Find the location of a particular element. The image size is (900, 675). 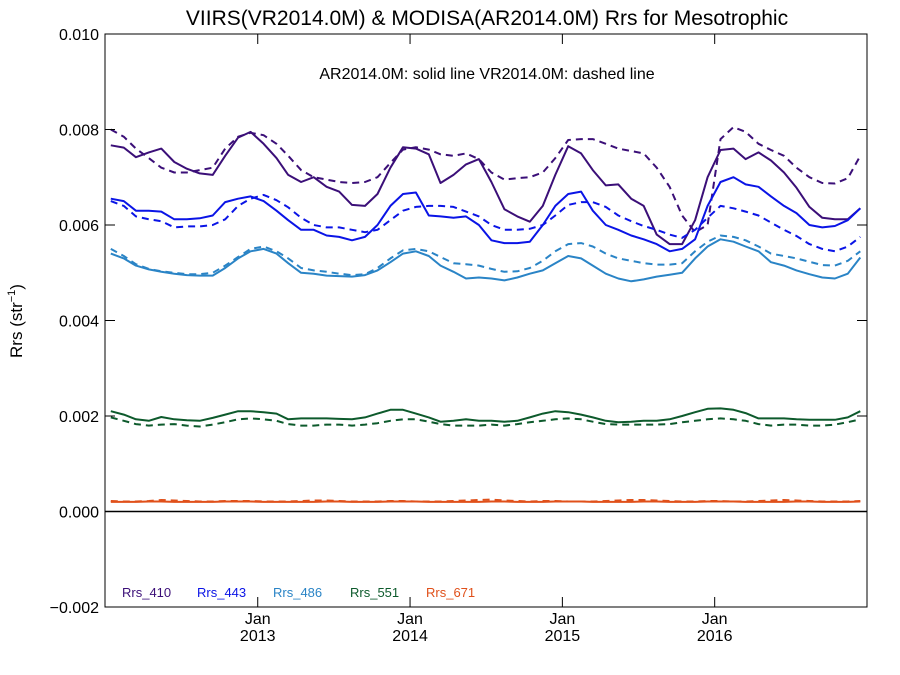

series-line-rrs-443-dashed is located at coordinates (485, 223).